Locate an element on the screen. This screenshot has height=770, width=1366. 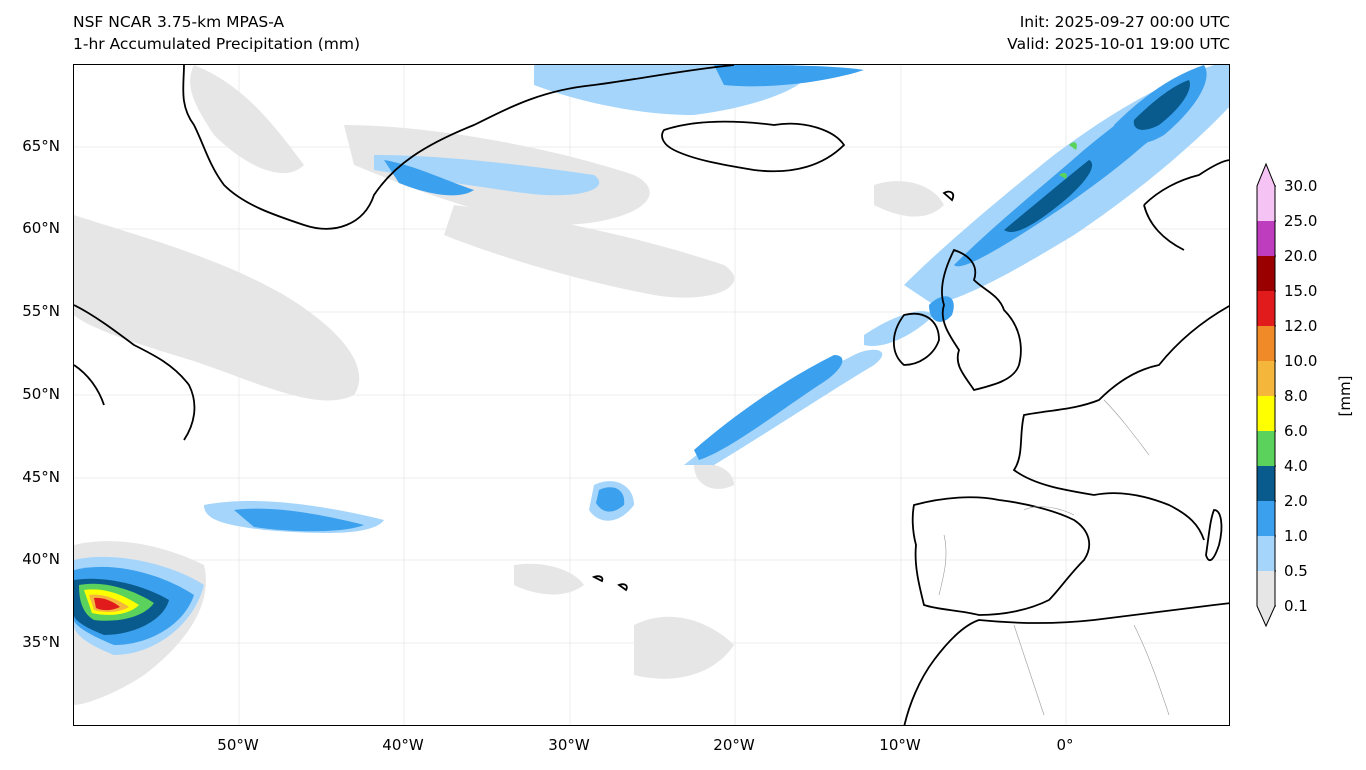
lon-label-30w: 30°W is located at coordinates (569, 745).